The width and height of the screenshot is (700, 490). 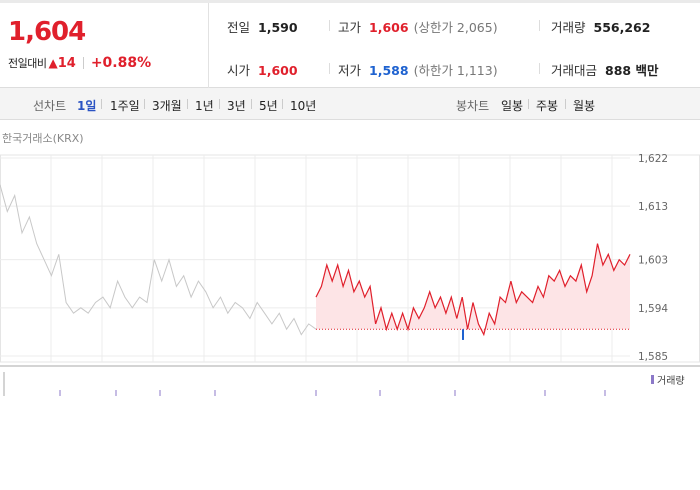 I want to click on volume-legend: 거래량, so click(x=668, y=379).